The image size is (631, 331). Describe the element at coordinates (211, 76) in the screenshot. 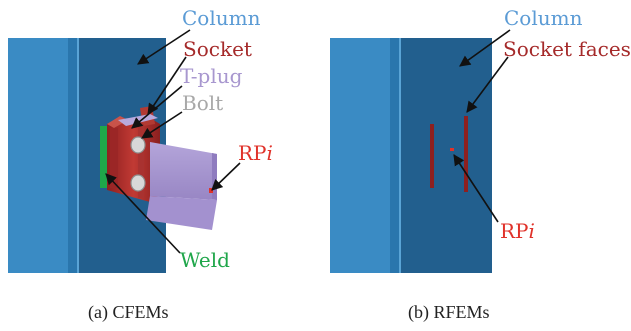

I see `tplug-label: T-plug` at that location.